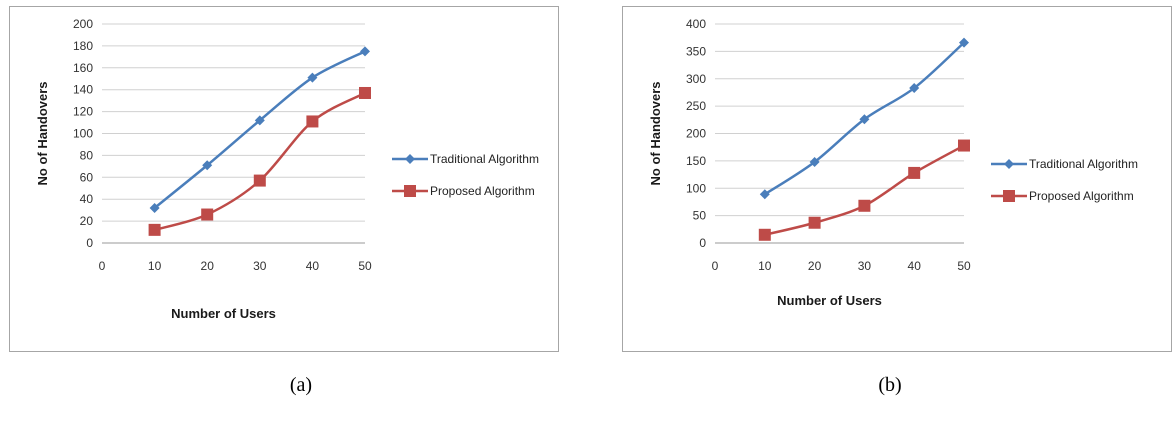  Describe the element at coordinates (87, 155) in the screenshot. I see `y-tick-label: 80` at that location.